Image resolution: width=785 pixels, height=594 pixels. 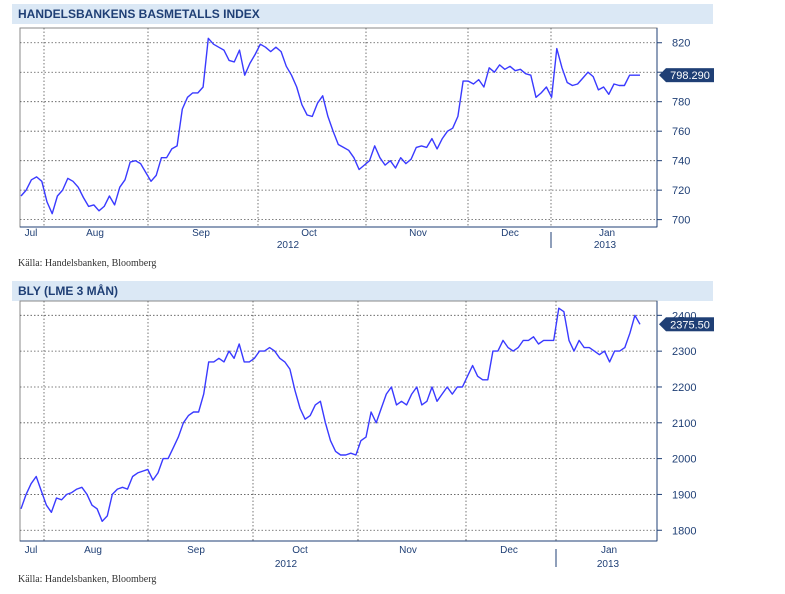 I want to click on chart1-source: Källa: Handelsbanken, Bloomberg, so click(x=87, y=263).